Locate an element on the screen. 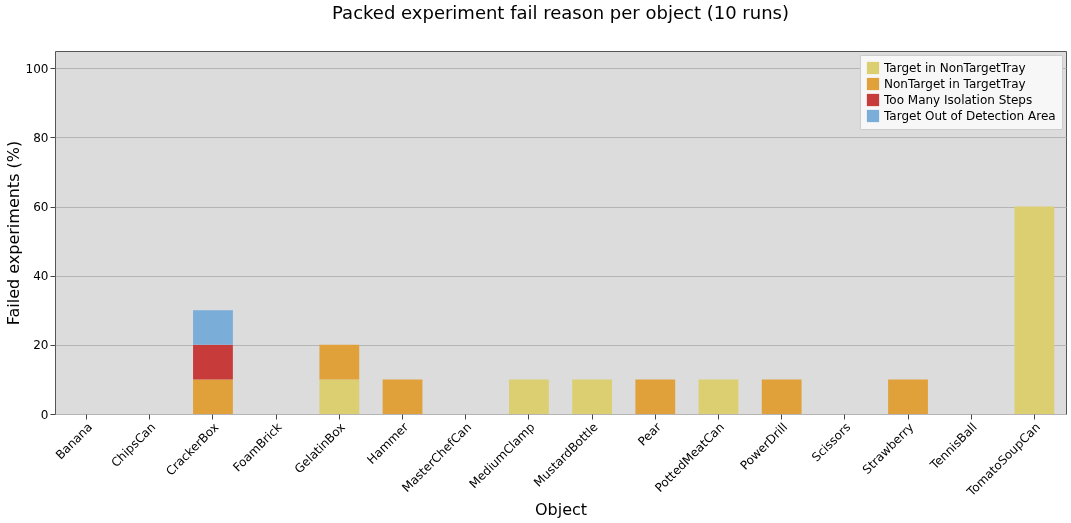 The image size is (1071, 523). y-tick-label: 100 is located at coordinates (37, 68).